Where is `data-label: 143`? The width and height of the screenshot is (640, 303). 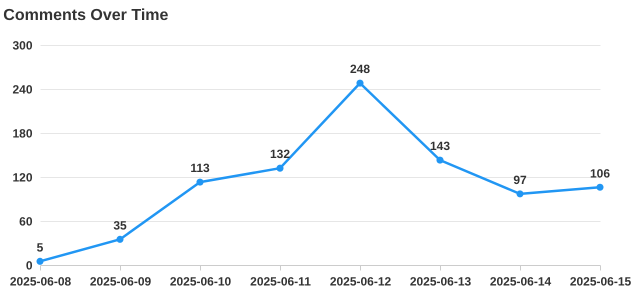
data-label: 143 is located at coordinates (440, 146).